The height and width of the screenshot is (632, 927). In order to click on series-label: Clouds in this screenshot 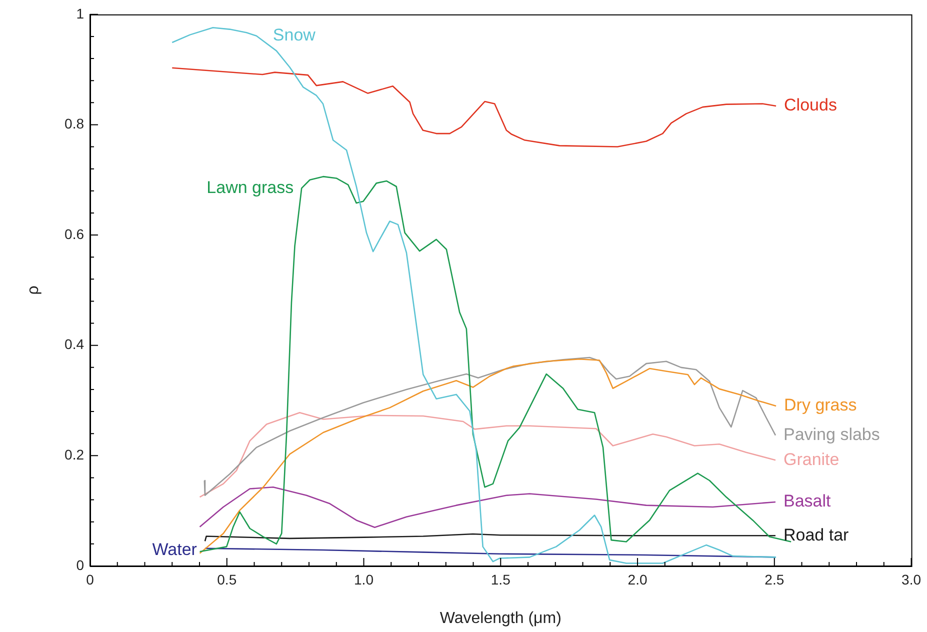, I will do `click(810, 105)`.